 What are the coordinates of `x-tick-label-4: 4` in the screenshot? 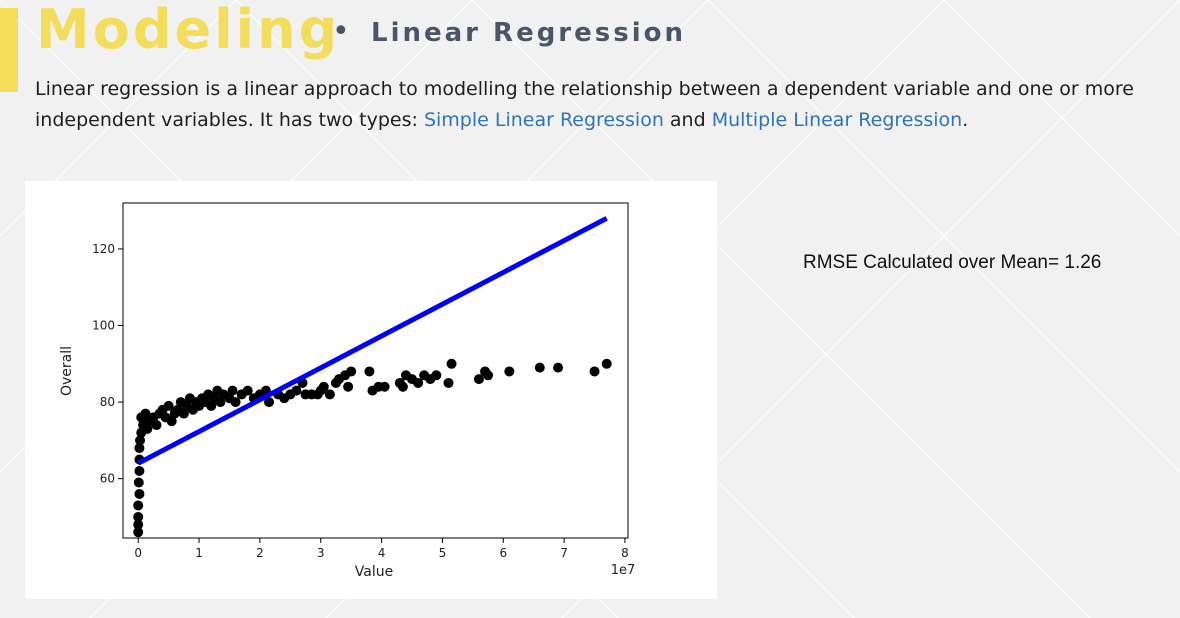 It's located at (382, 553).